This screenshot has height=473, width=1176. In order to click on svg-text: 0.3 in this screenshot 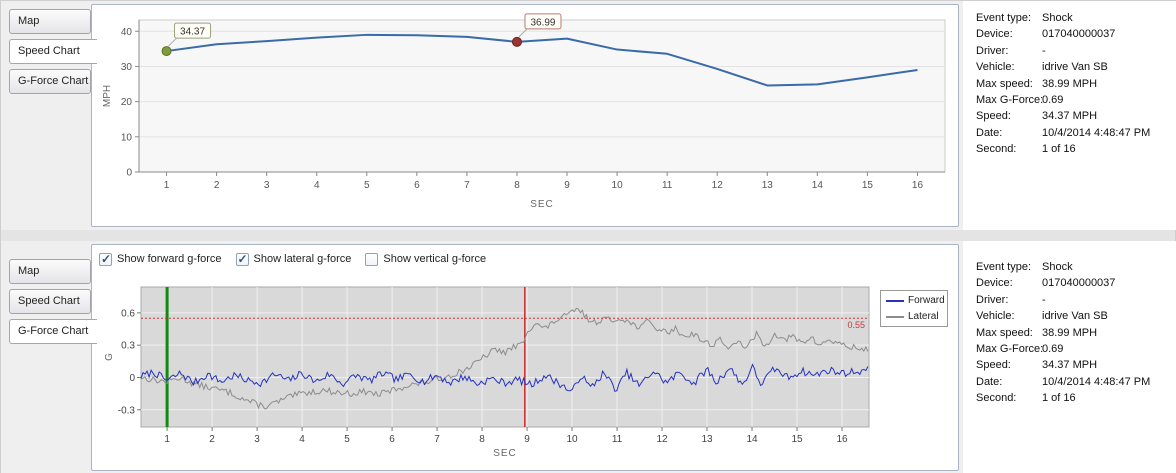, I will do `click(128, 346)`.